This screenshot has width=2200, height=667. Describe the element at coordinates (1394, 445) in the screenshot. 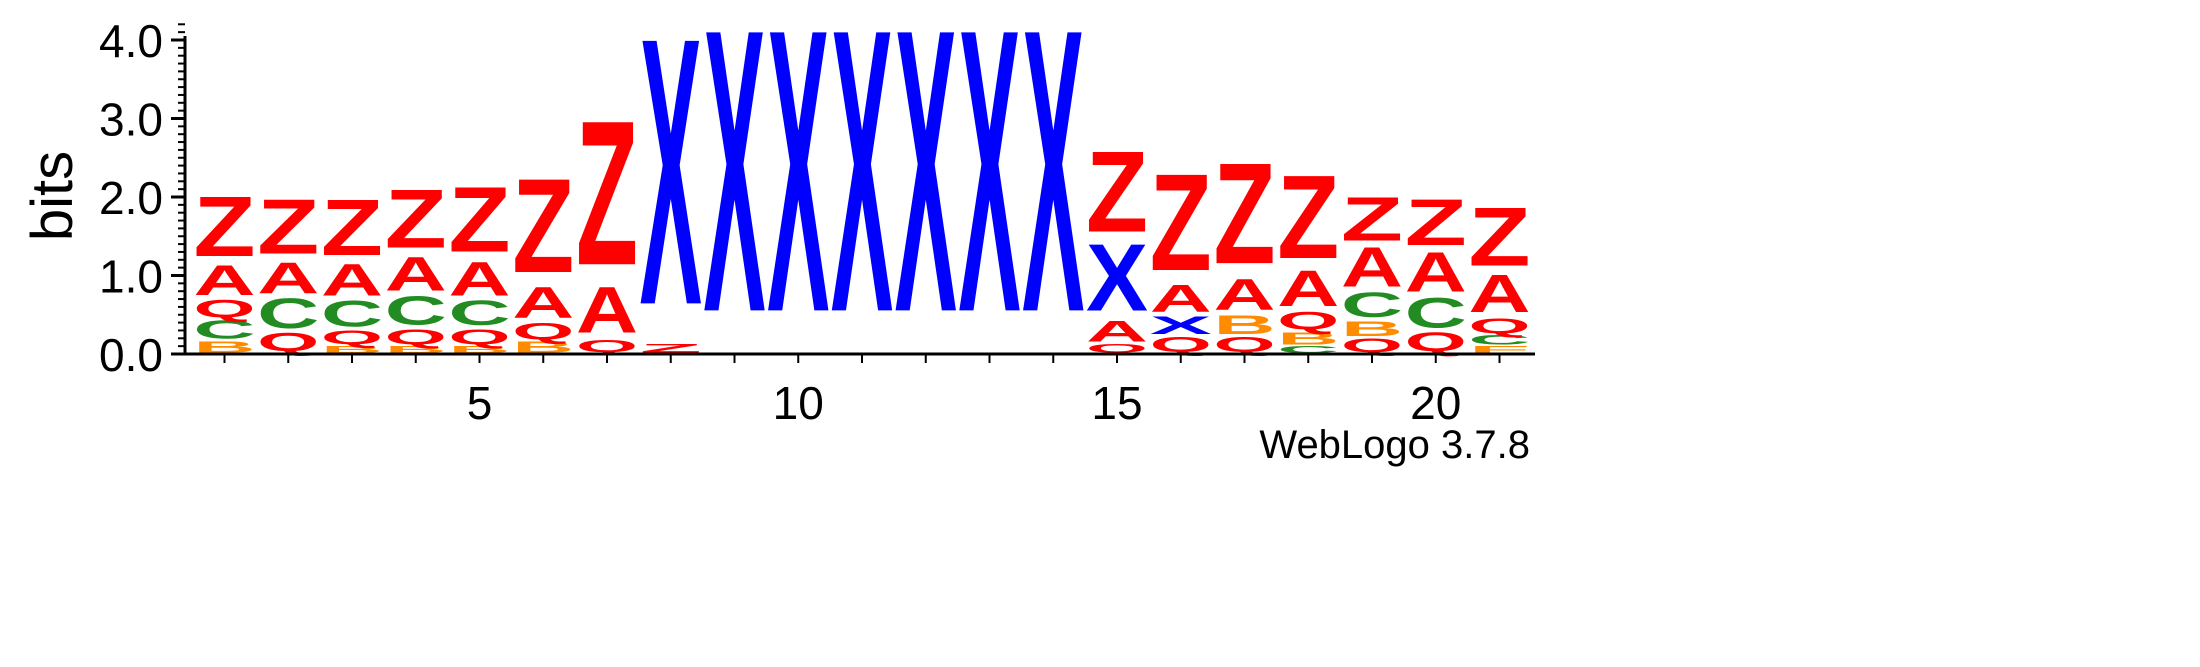

I see `weblogo-credit: WebLogo 3.7.8` at that location.